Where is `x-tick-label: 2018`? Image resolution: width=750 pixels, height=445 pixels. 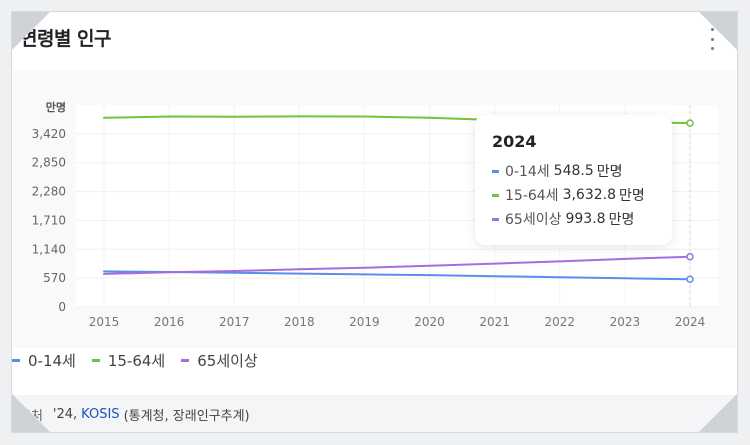
x-tick-label: 2018 is located at coordinates (299, 322).